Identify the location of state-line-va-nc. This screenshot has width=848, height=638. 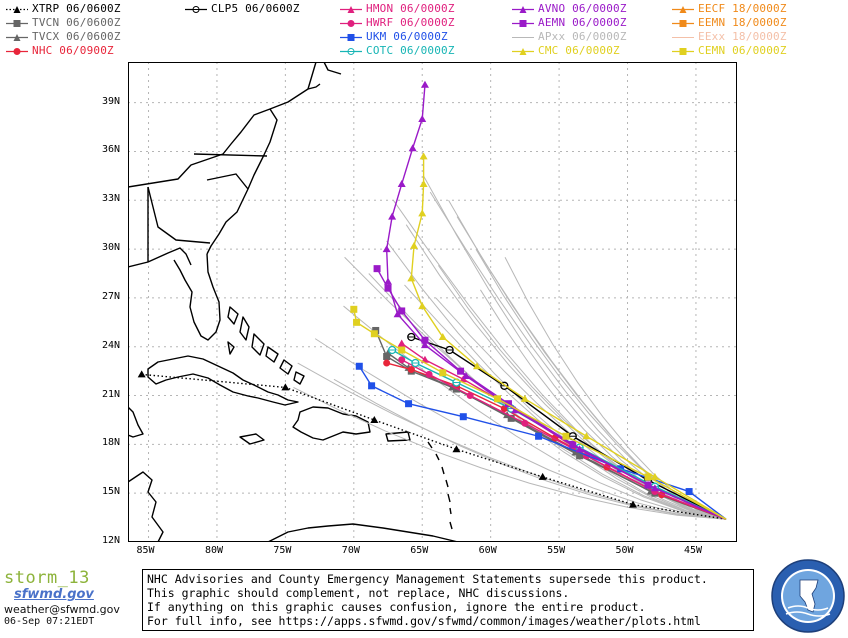
(230, 155).